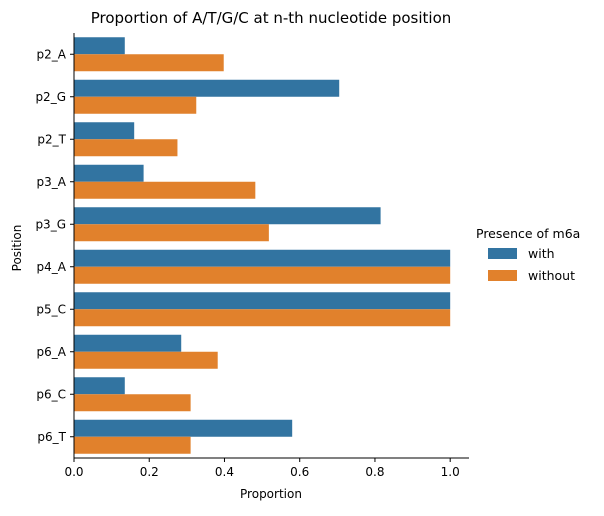 Image resolution: width=604 pixels, height=516 pixels. Describe the element at coordinates (262, 301) in the screenshot. I see `bar-p5_C-with` at that location.